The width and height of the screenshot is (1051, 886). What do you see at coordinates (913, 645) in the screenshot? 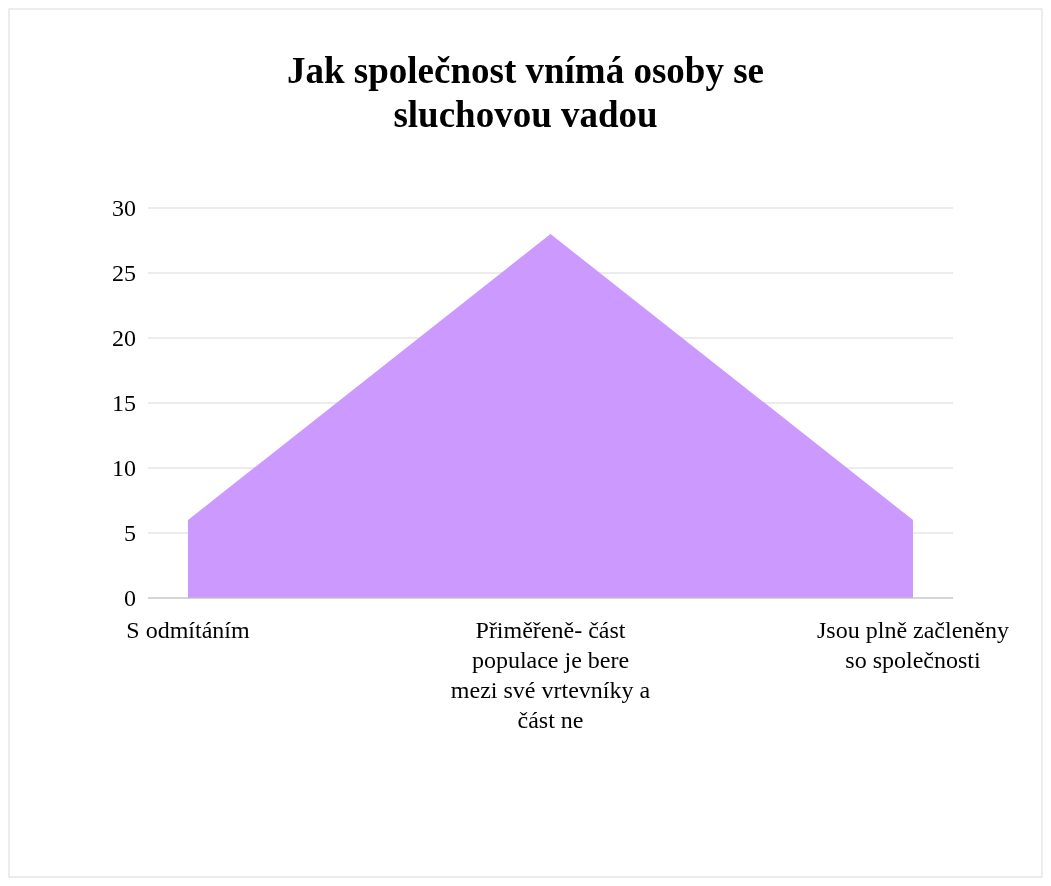
I see `x-tick-label: Jsou plně začleněny so společnosti` at bounding box center [913, 645].